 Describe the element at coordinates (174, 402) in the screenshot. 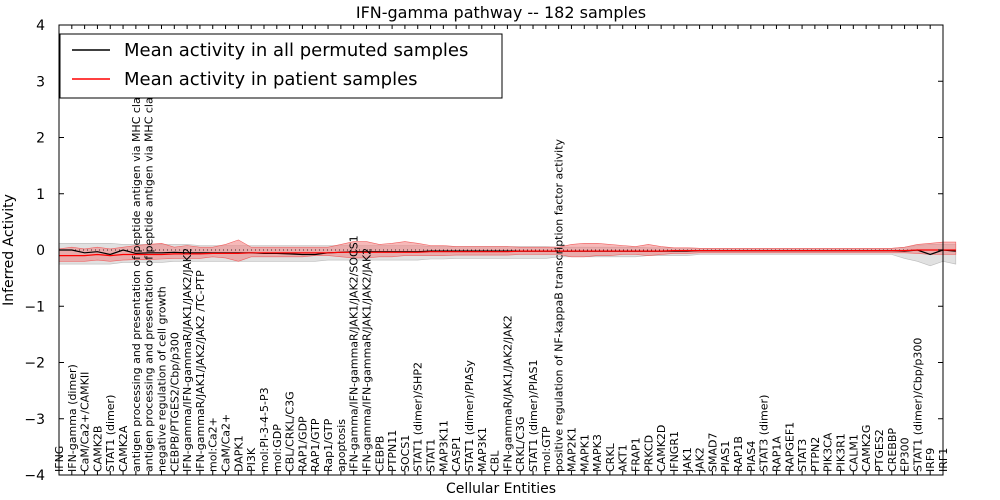

I see `category-label: CEBPB/PTGES2/Cbp/p300` at that location.